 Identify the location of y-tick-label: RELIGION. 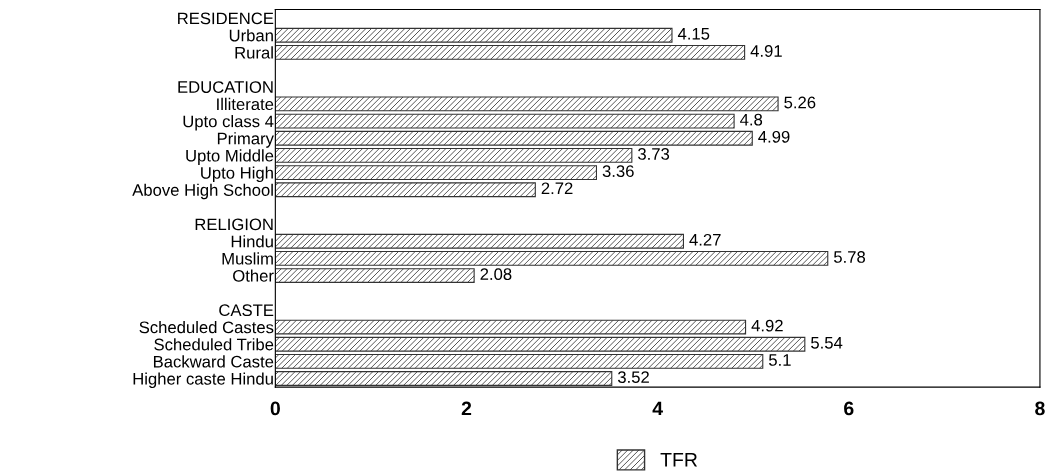
(234, 224).